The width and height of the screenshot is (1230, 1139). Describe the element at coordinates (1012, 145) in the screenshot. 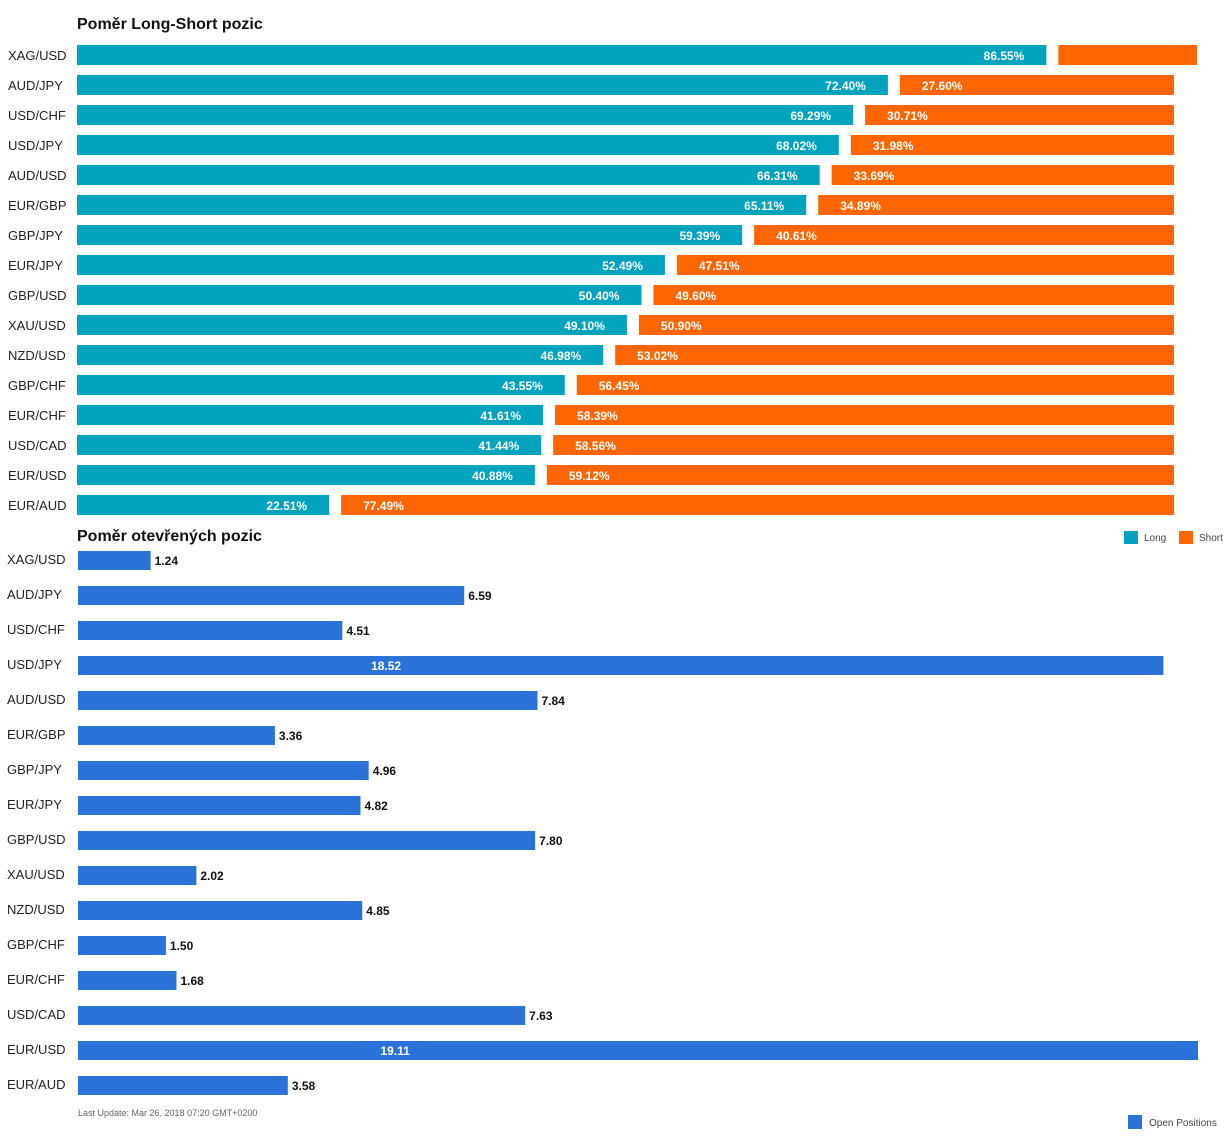

I see `short-bar-usd-jpy` at that location.